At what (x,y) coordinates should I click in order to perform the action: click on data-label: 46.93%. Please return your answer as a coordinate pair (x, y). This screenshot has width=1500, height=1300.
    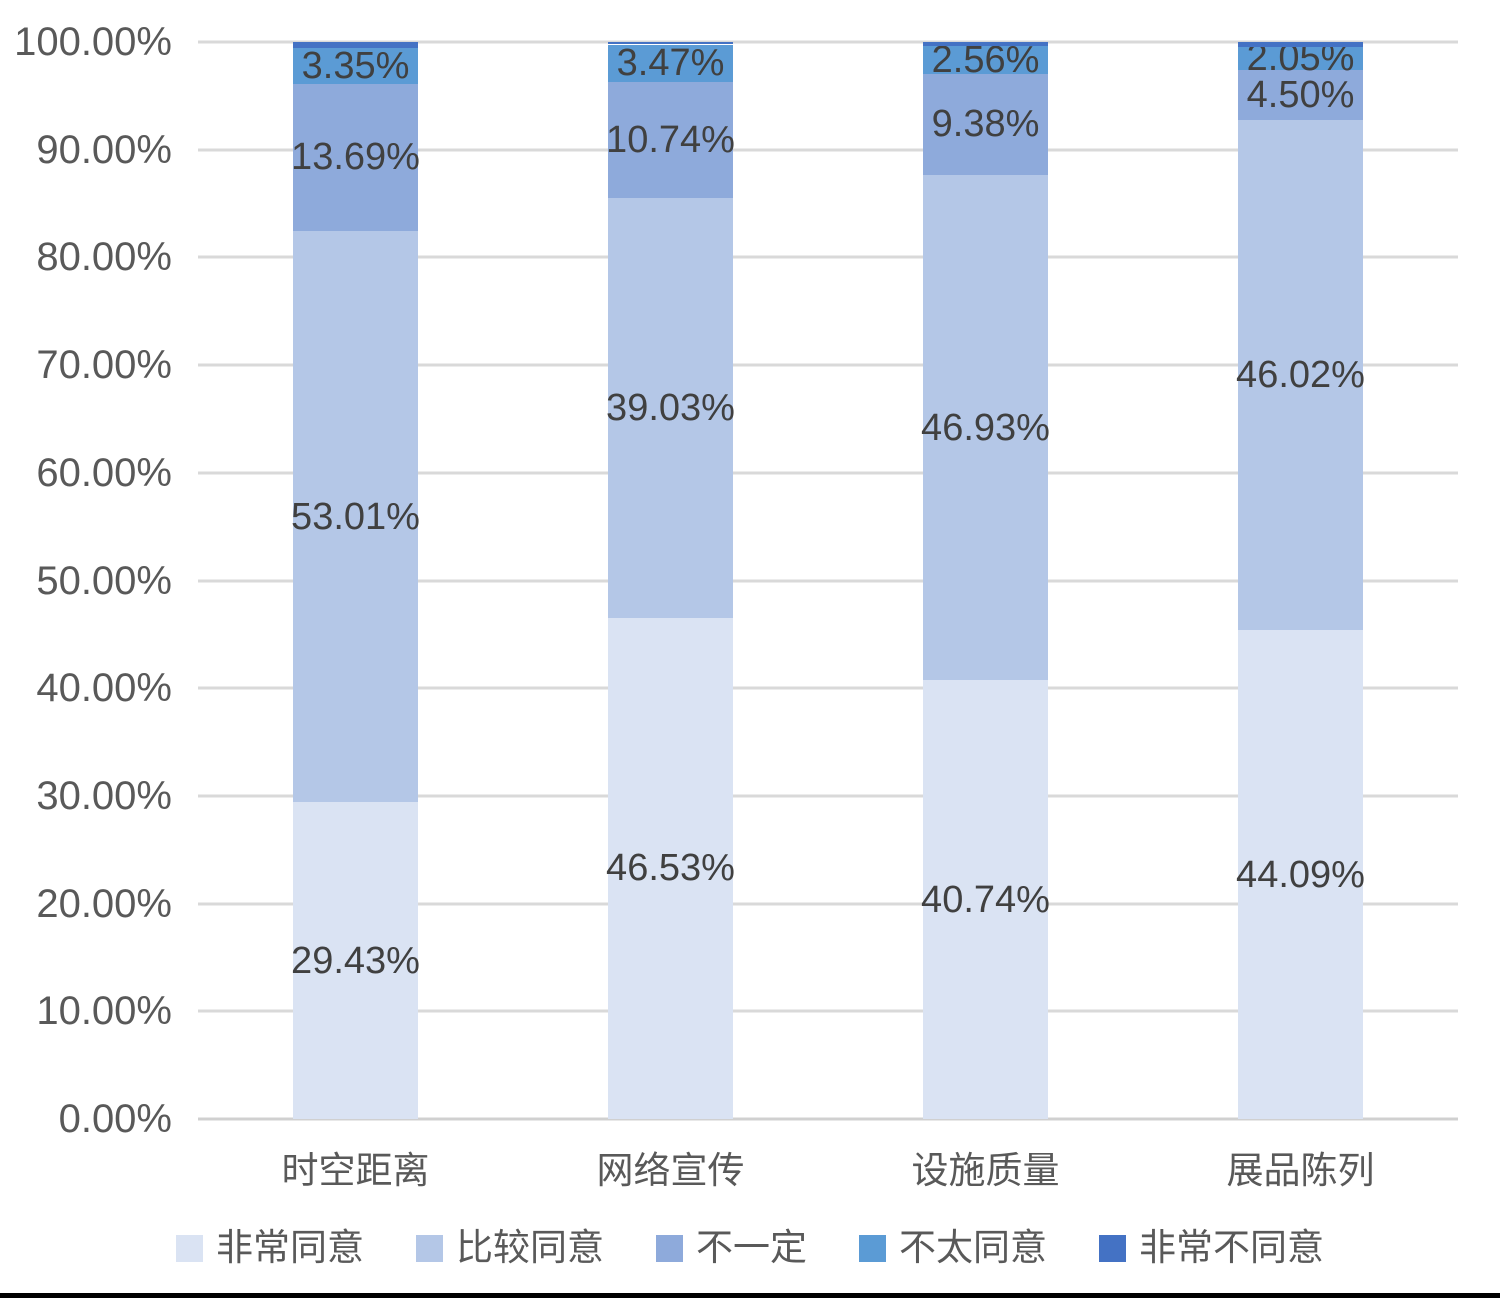
    Looking at the image, I should click on (985, 427).